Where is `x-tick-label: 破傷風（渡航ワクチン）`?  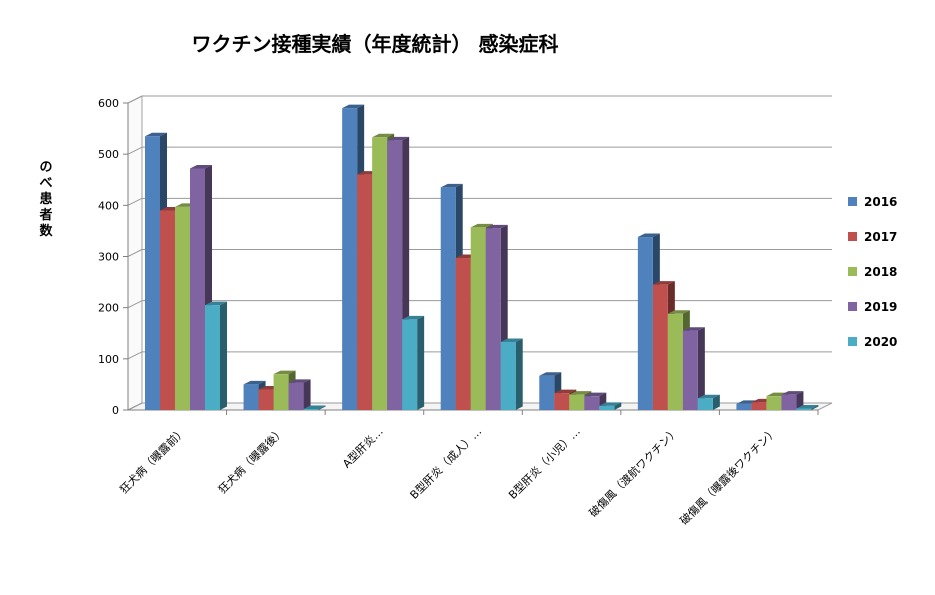 x-tick-label: 破傷風（渡航ワクチン） is located at coordinates (633, 471).